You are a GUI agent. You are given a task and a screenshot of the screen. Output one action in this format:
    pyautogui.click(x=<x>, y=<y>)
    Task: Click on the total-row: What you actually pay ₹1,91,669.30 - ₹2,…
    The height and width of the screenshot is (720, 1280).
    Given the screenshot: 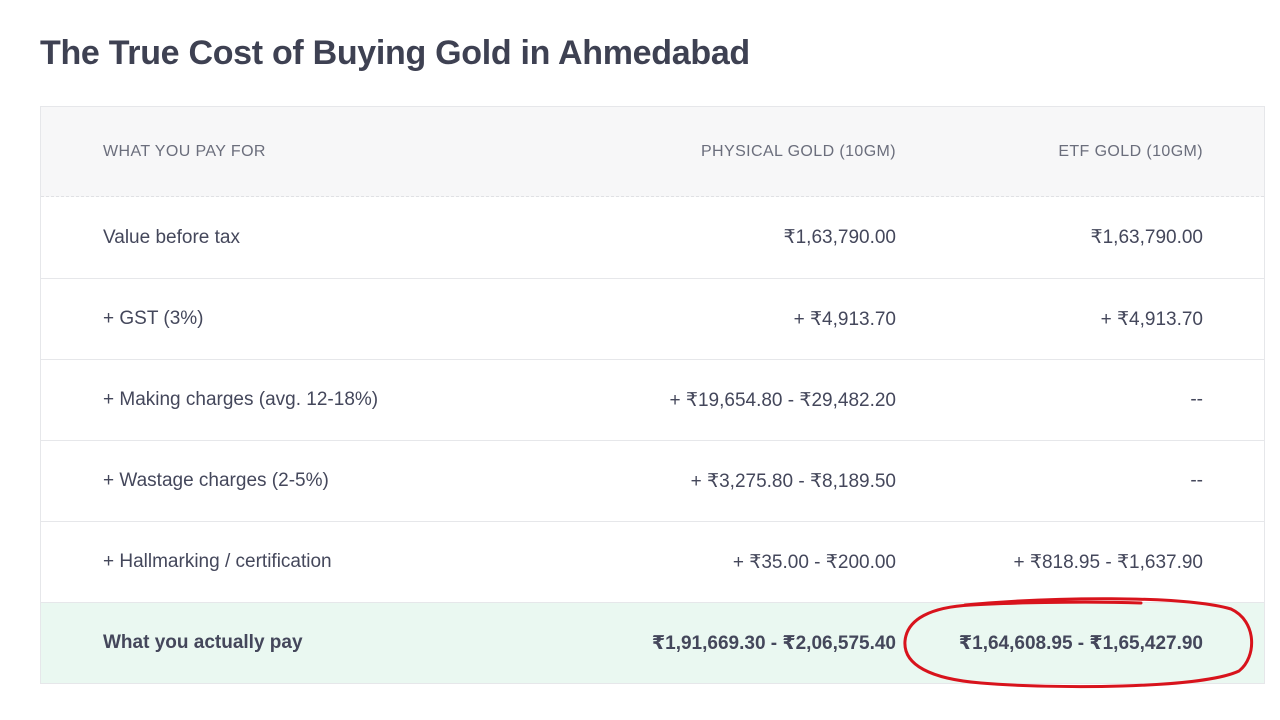 What is the action you would take?
    pyautogui.click(x=652, y=643)
    